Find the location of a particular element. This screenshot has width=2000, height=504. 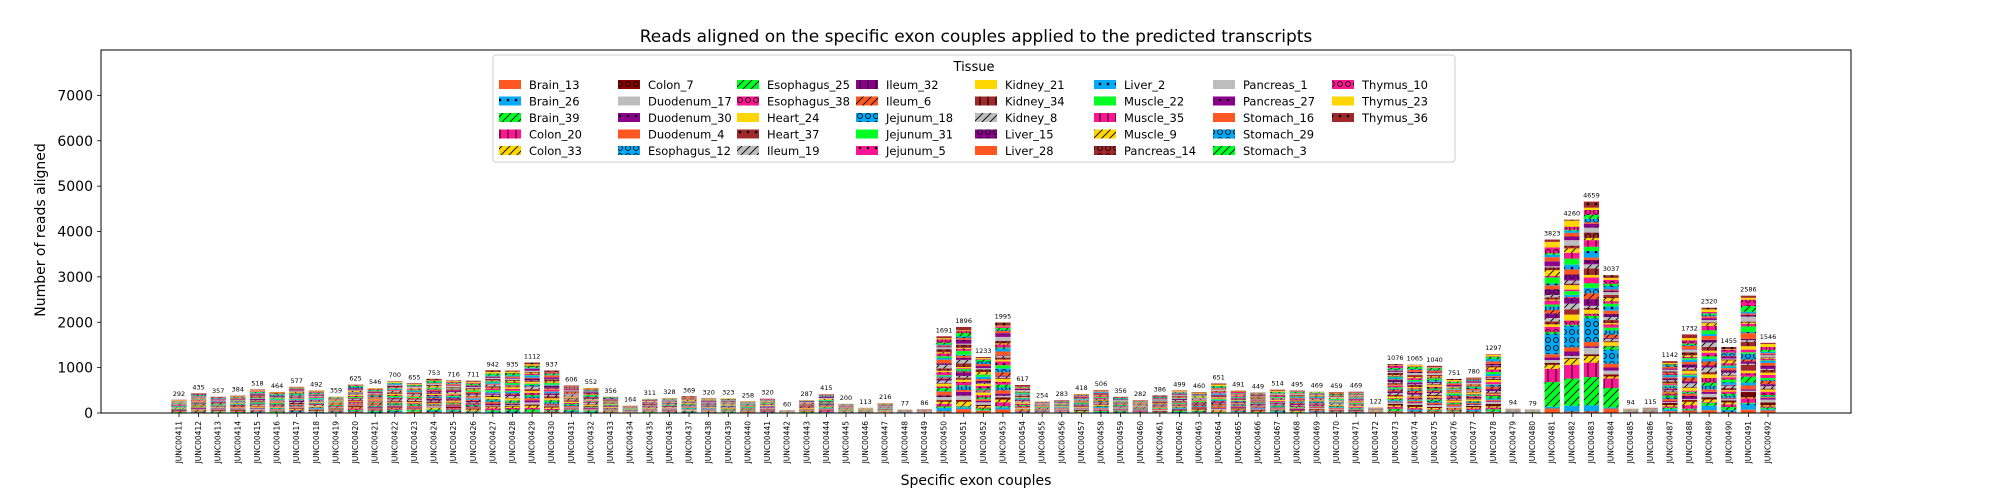

bar-JUNC00414 is located at coordinates (237, 404).